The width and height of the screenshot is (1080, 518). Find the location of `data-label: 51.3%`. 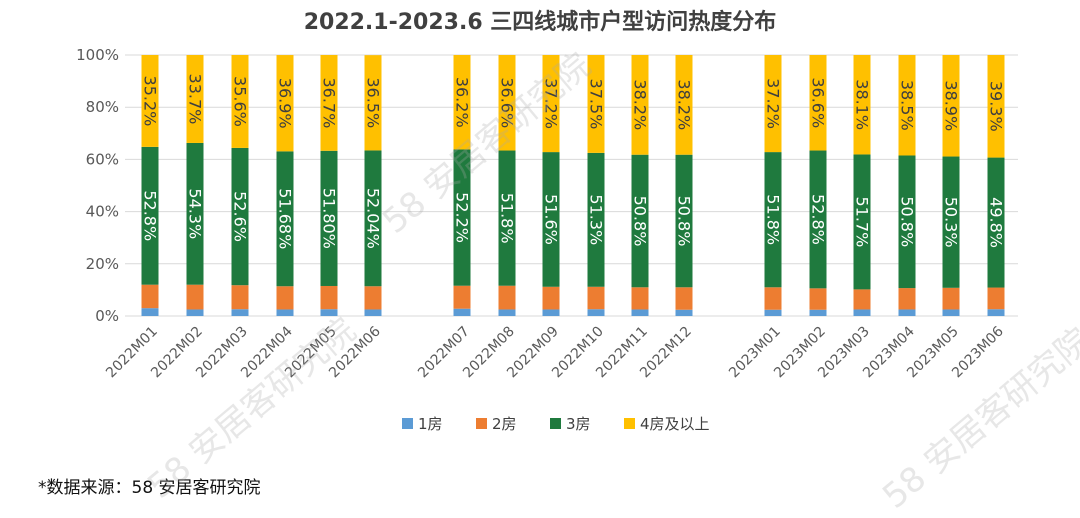

data-label: 51.3% is located at coordinates (596, 219).